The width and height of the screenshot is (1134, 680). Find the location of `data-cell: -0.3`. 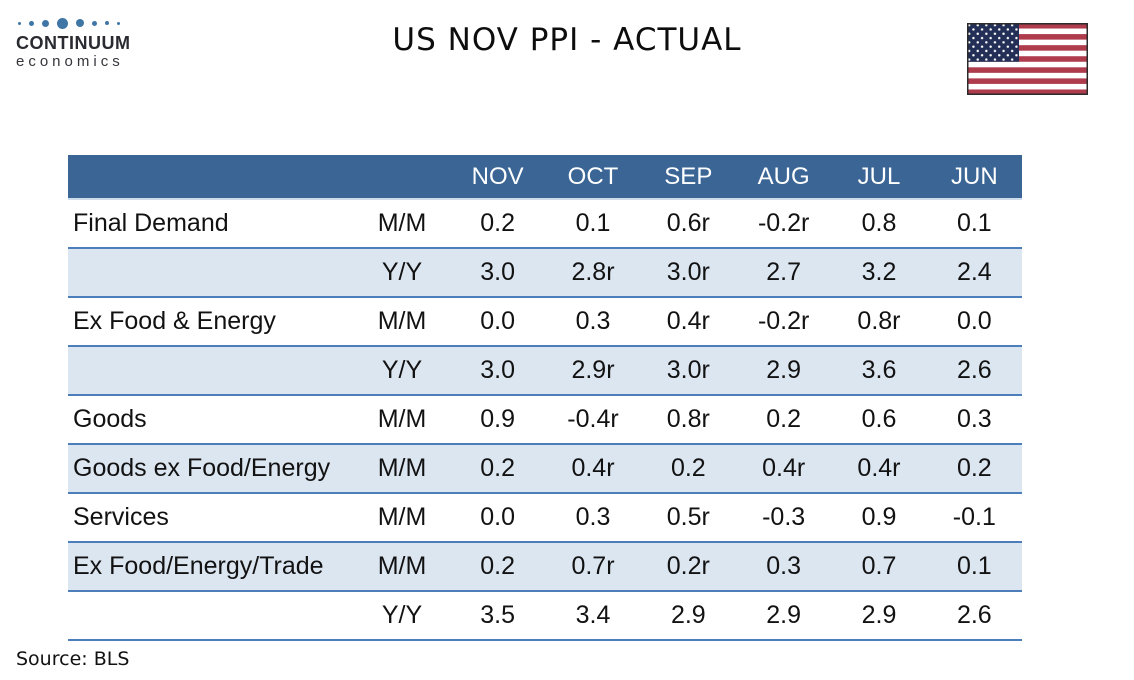

data-cell: -0.3 is located at coordinates (783, 518).